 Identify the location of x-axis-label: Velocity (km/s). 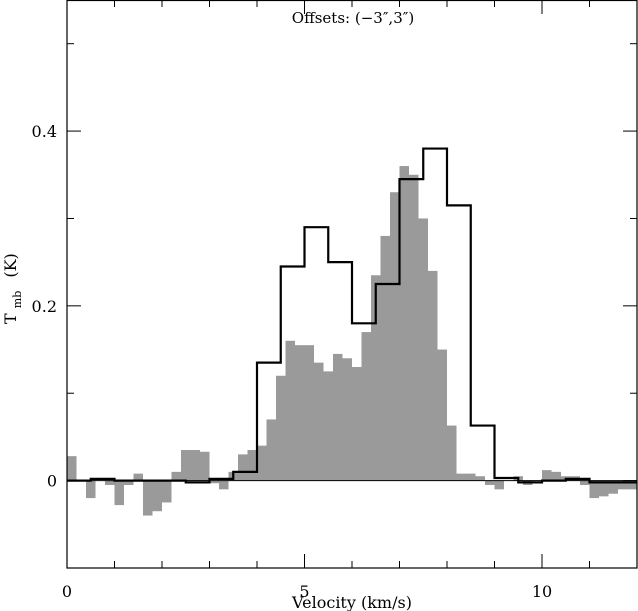
(351, 602).